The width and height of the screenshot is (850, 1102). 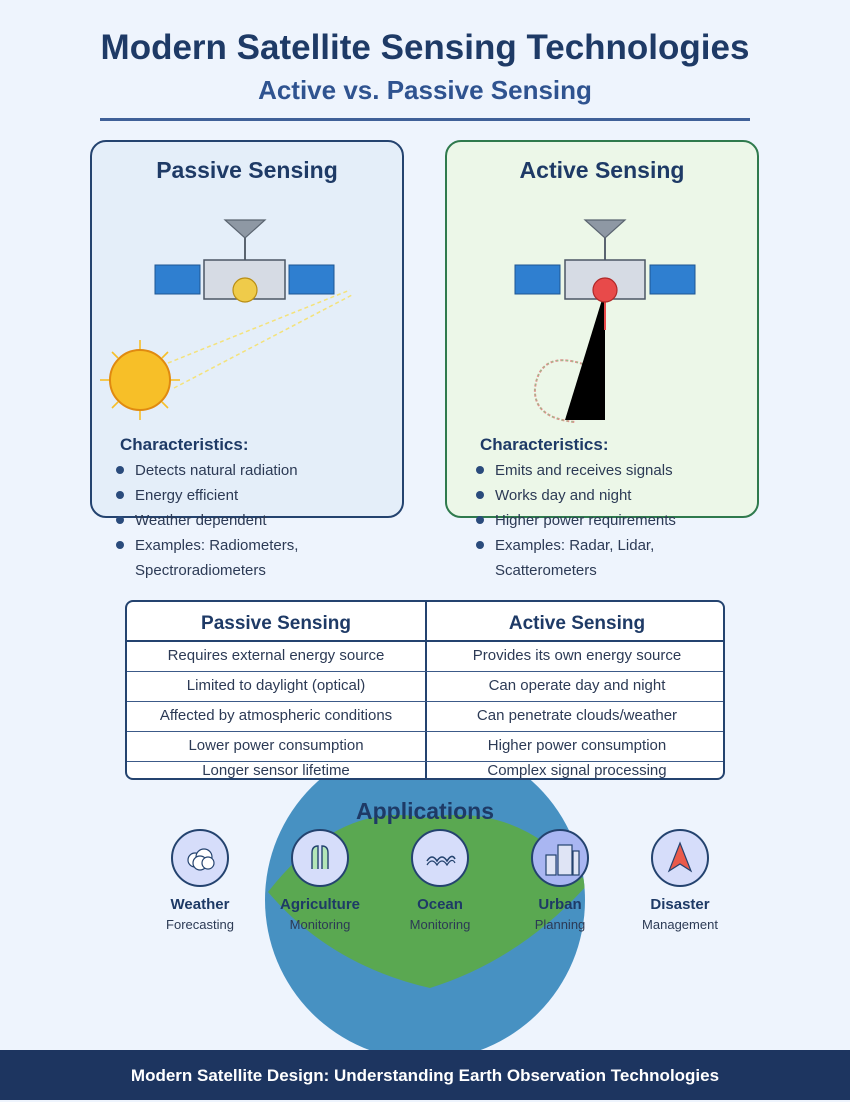 I want to click on sun-icon, so click(x=140, y=380).